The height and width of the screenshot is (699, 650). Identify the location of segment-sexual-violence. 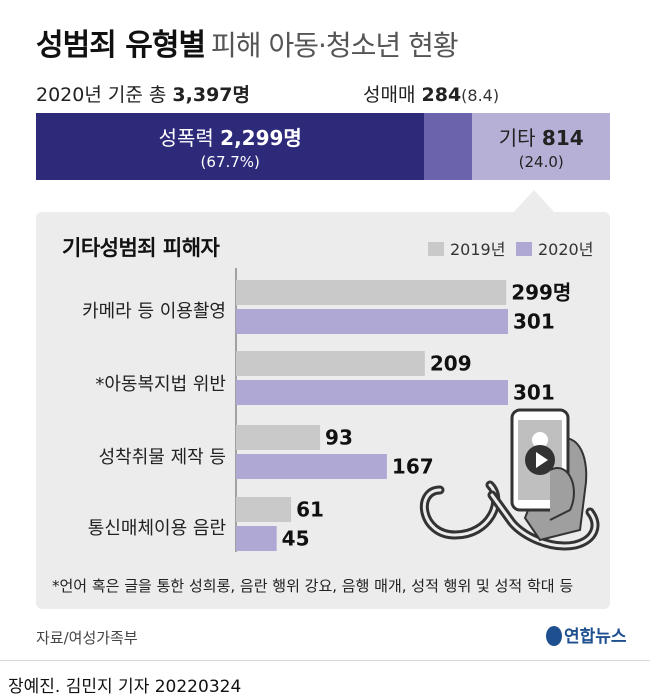
(230, 146).